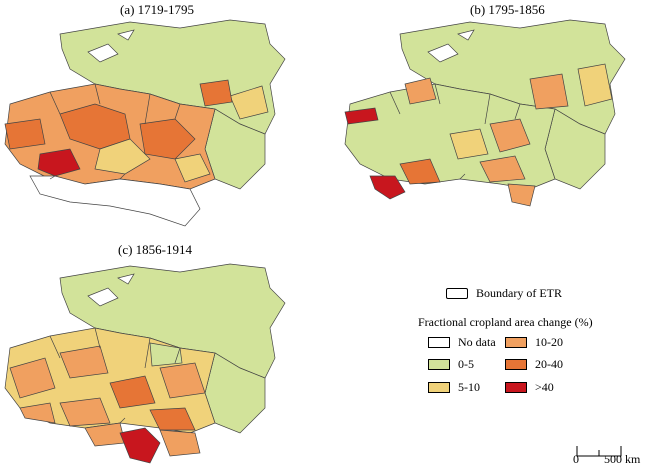  I want to click on region-red-west, so click(361, 116).